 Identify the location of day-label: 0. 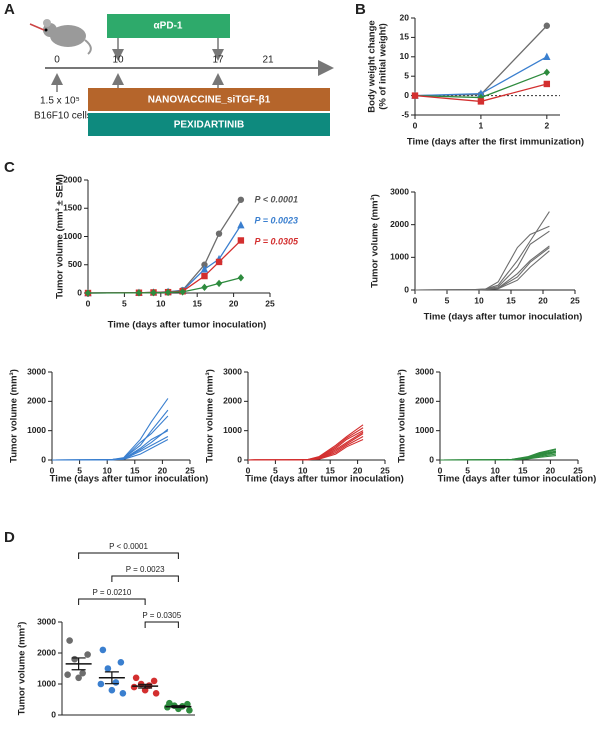
(57, 60).